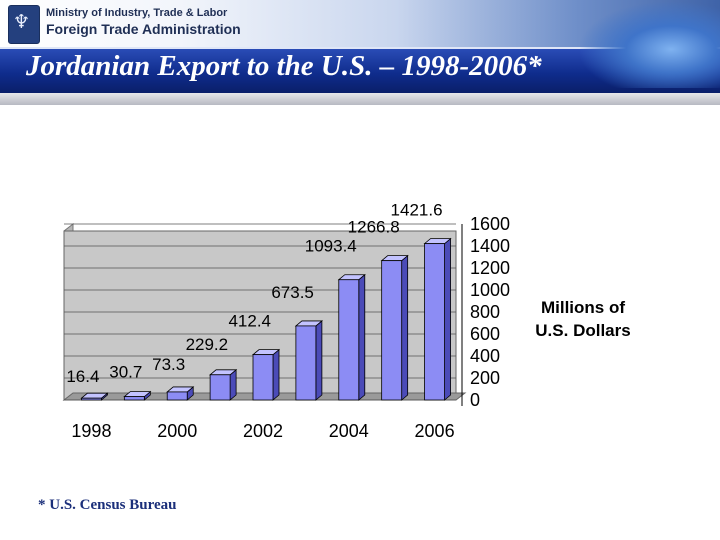 This screenshot has width=720, height=540. What do you see at coordinates (485, 312) in the screenshot?
I see `y-tick-label: 800` at bounding box center [485, 312].